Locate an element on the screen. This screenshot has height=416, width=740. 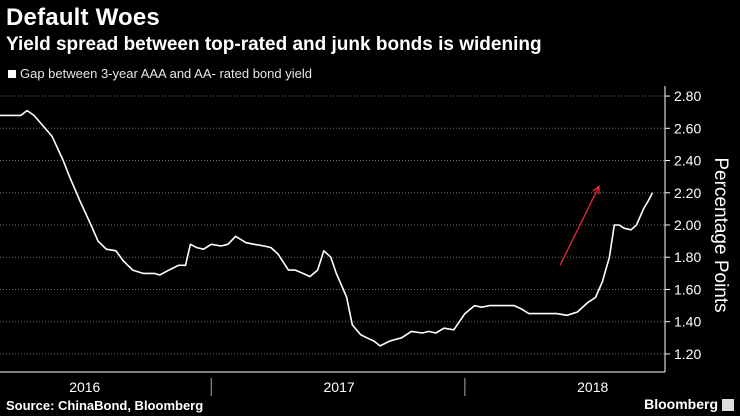
x-tick-label: 2016 is located at coordinates (84, 387).